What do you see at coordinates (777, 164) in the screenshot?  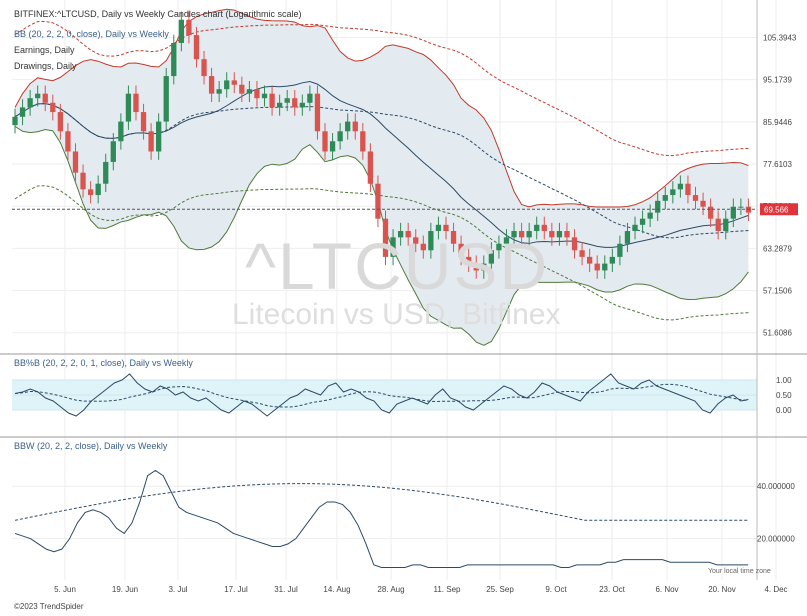 I see `y-tick-label: 77.6103` at bounding box center [777, 164].